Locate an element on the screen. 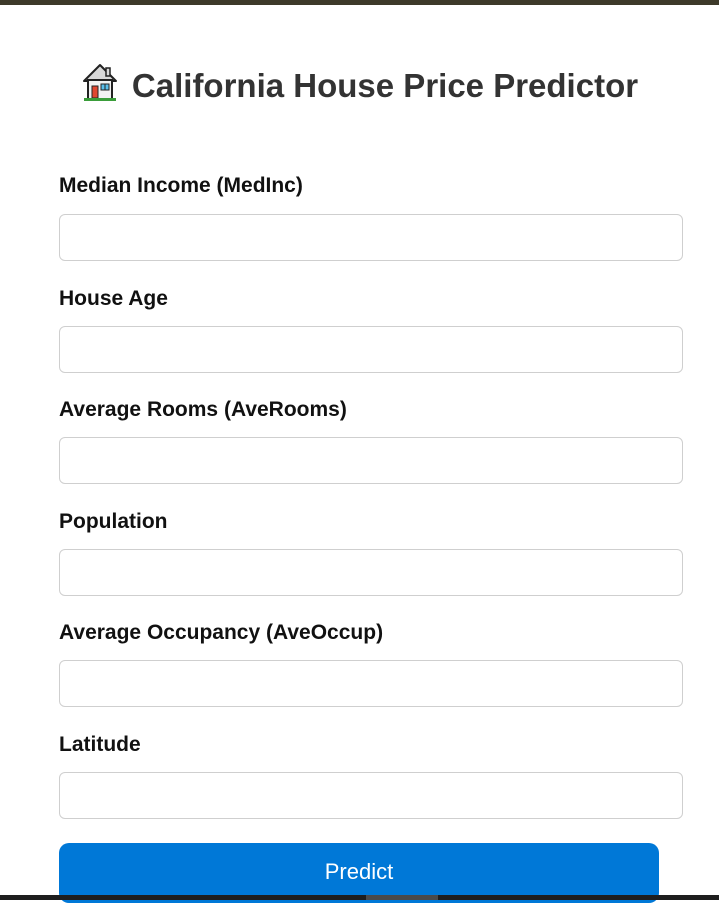 This screenshot has width=719, height=903. house-age-label: House Age is located at coordinates (113, 298).